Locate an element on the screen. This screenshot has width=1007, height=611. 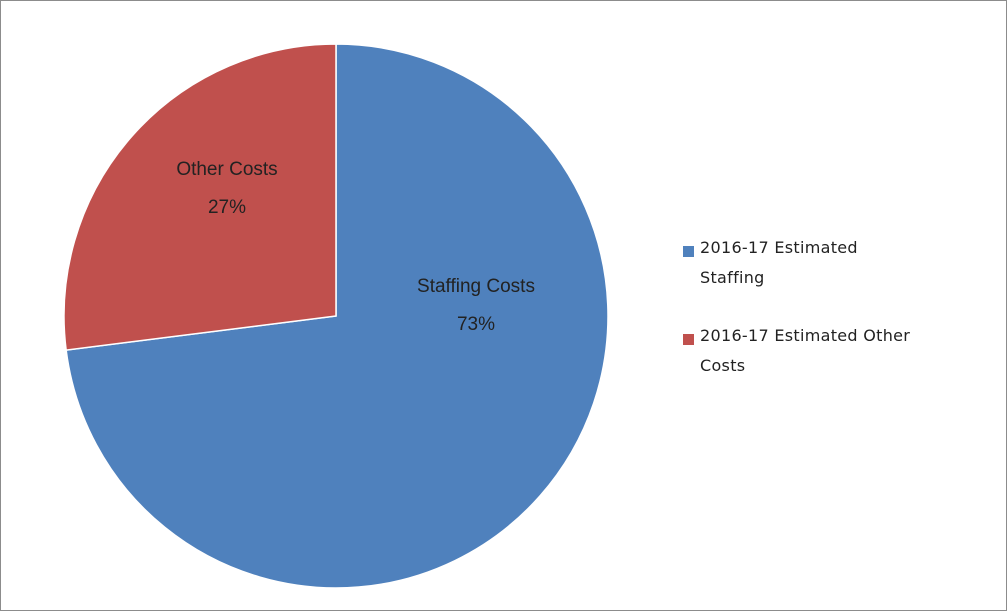
slice-label: Other Costs 27% is located at coordinates (227, 189).